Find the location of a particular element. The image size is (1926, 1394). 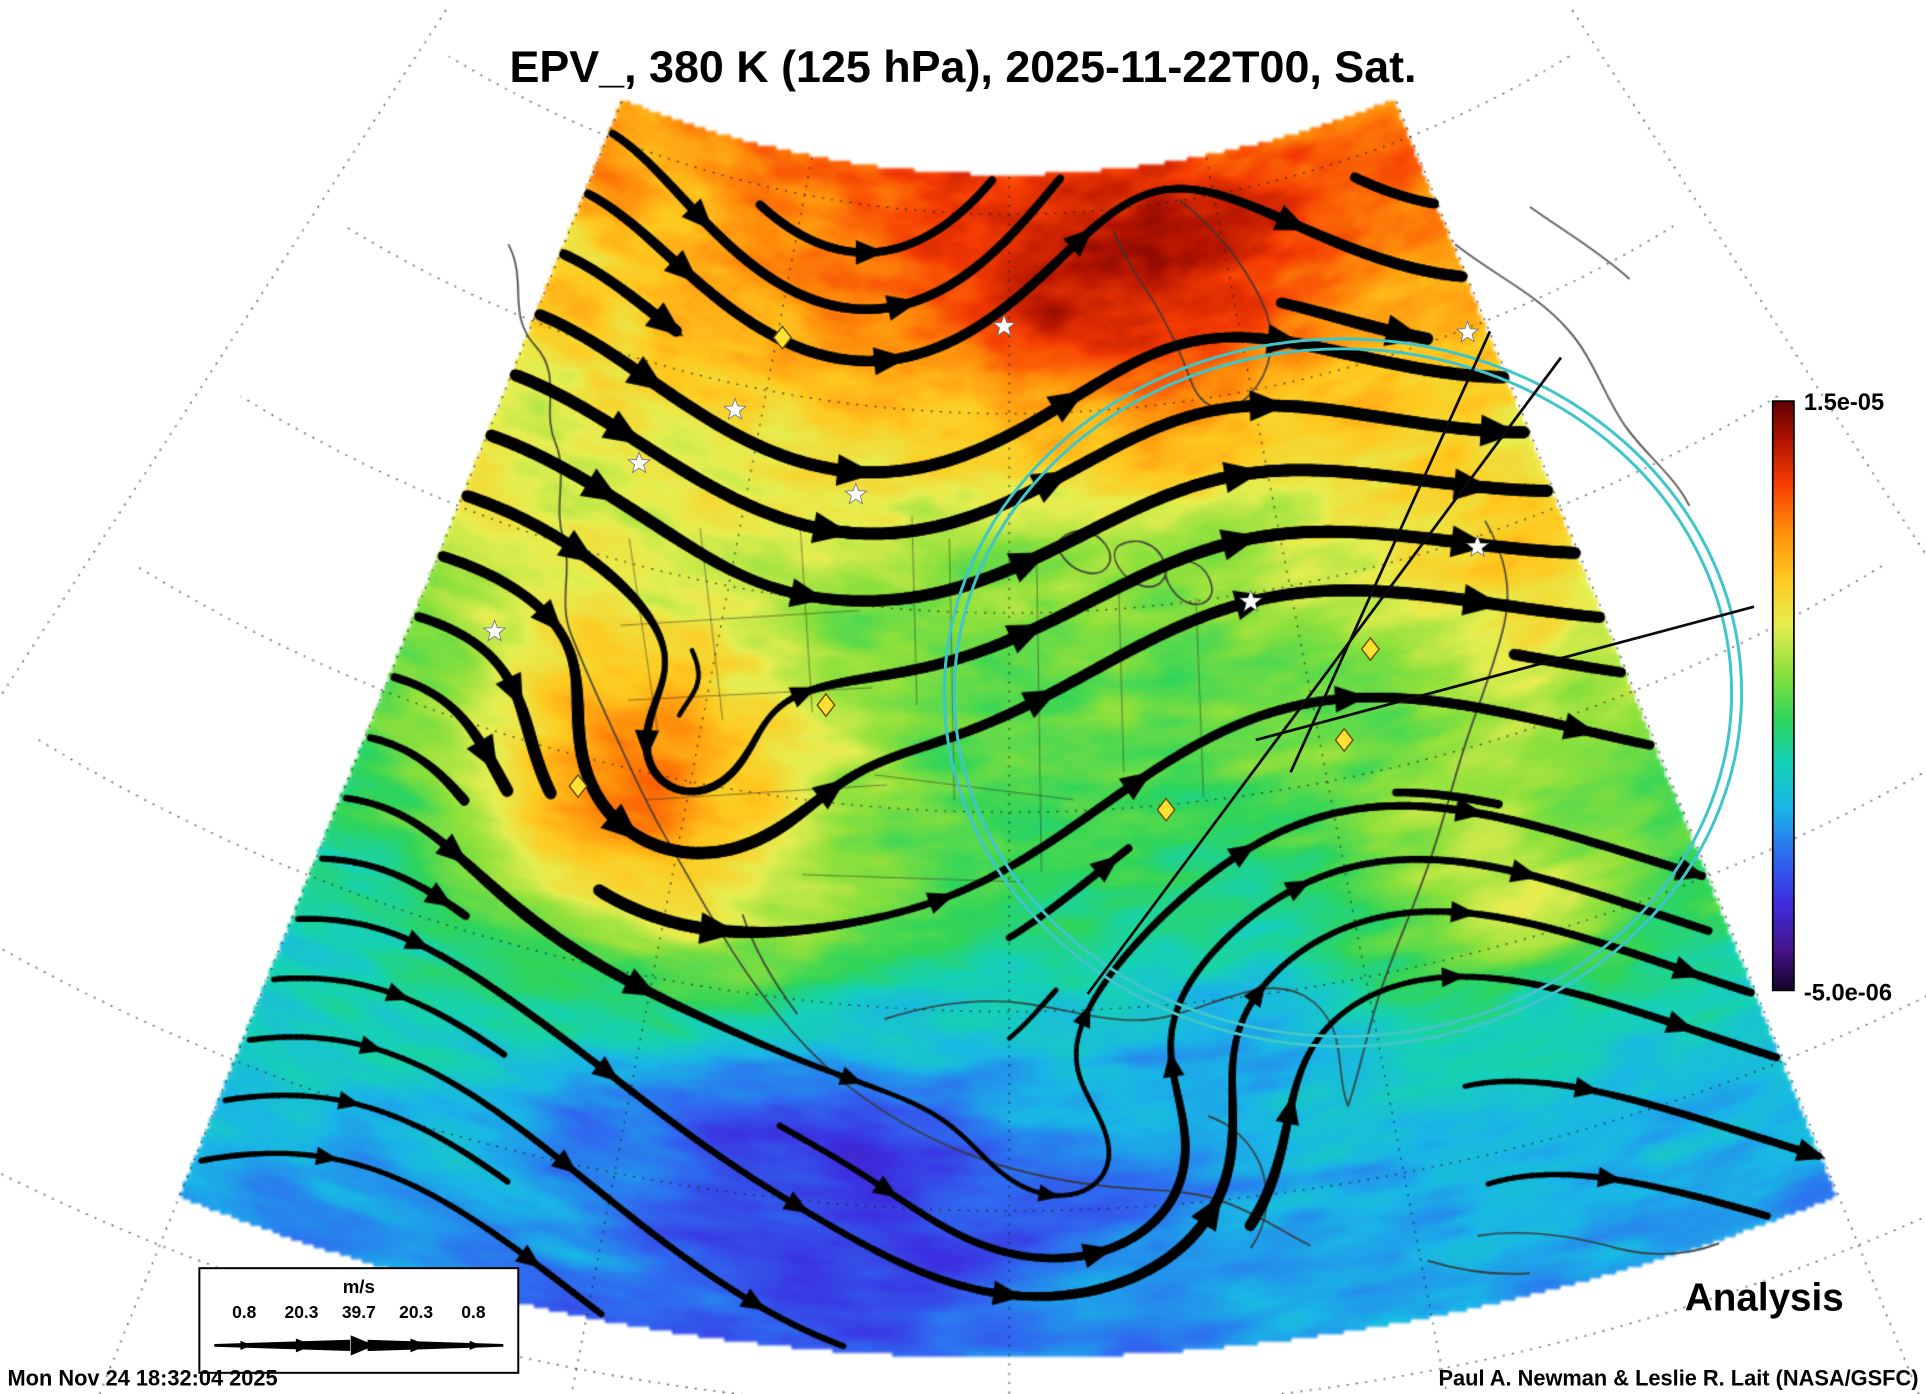

wind-speed-legend: m/s 0.8 20.3 39.7 20.3 0.8 is located at coordinates (359, 1320).